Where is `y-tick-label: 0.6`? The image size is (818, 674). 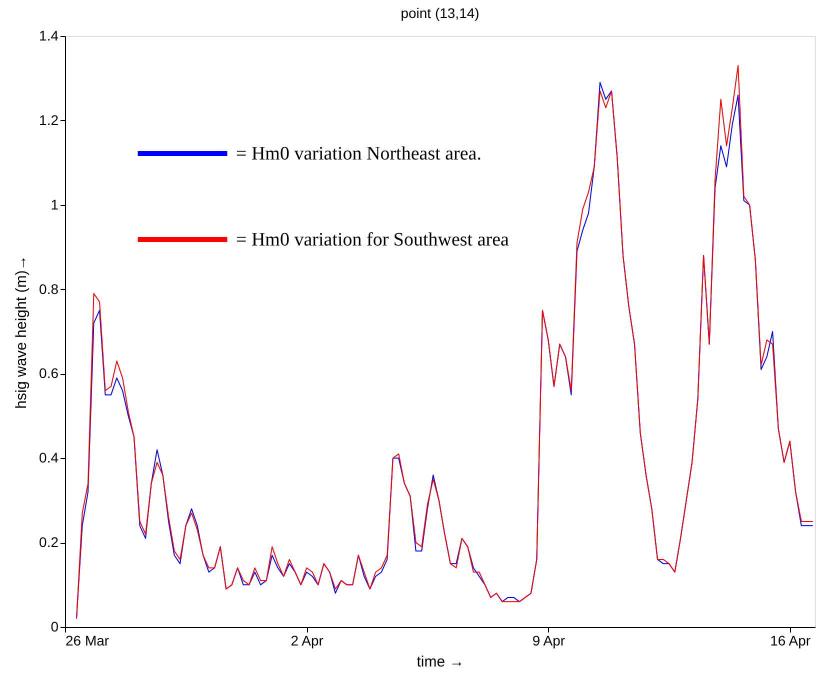 y-tick-label: 0.6 is located at coordinates (49, 373).